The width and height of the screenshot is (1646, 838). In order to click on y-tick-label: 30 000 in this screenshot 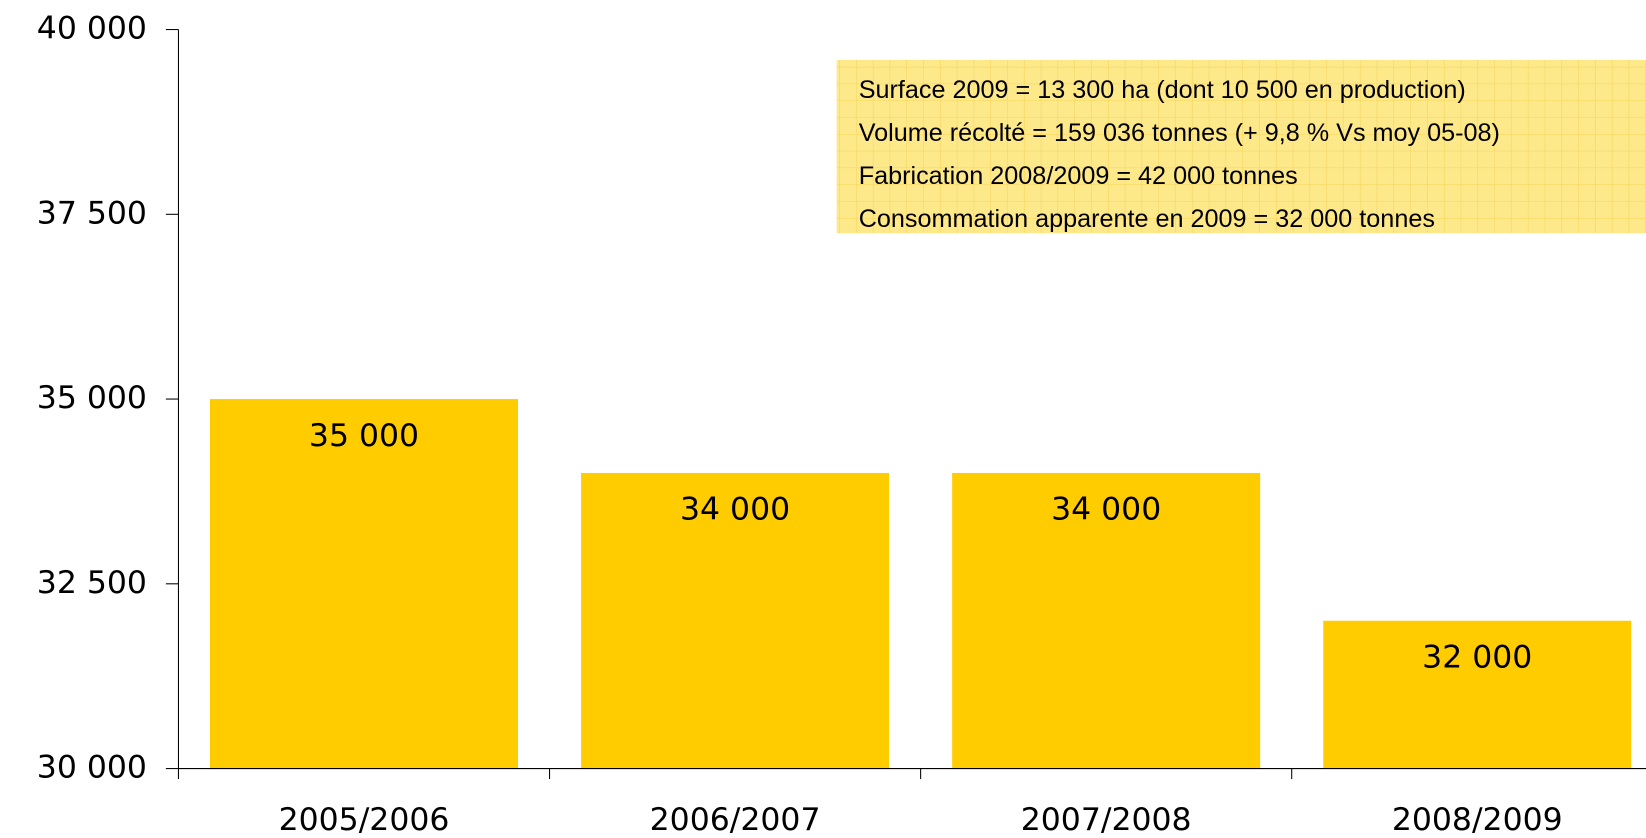, I will do `click(92, 768)`.